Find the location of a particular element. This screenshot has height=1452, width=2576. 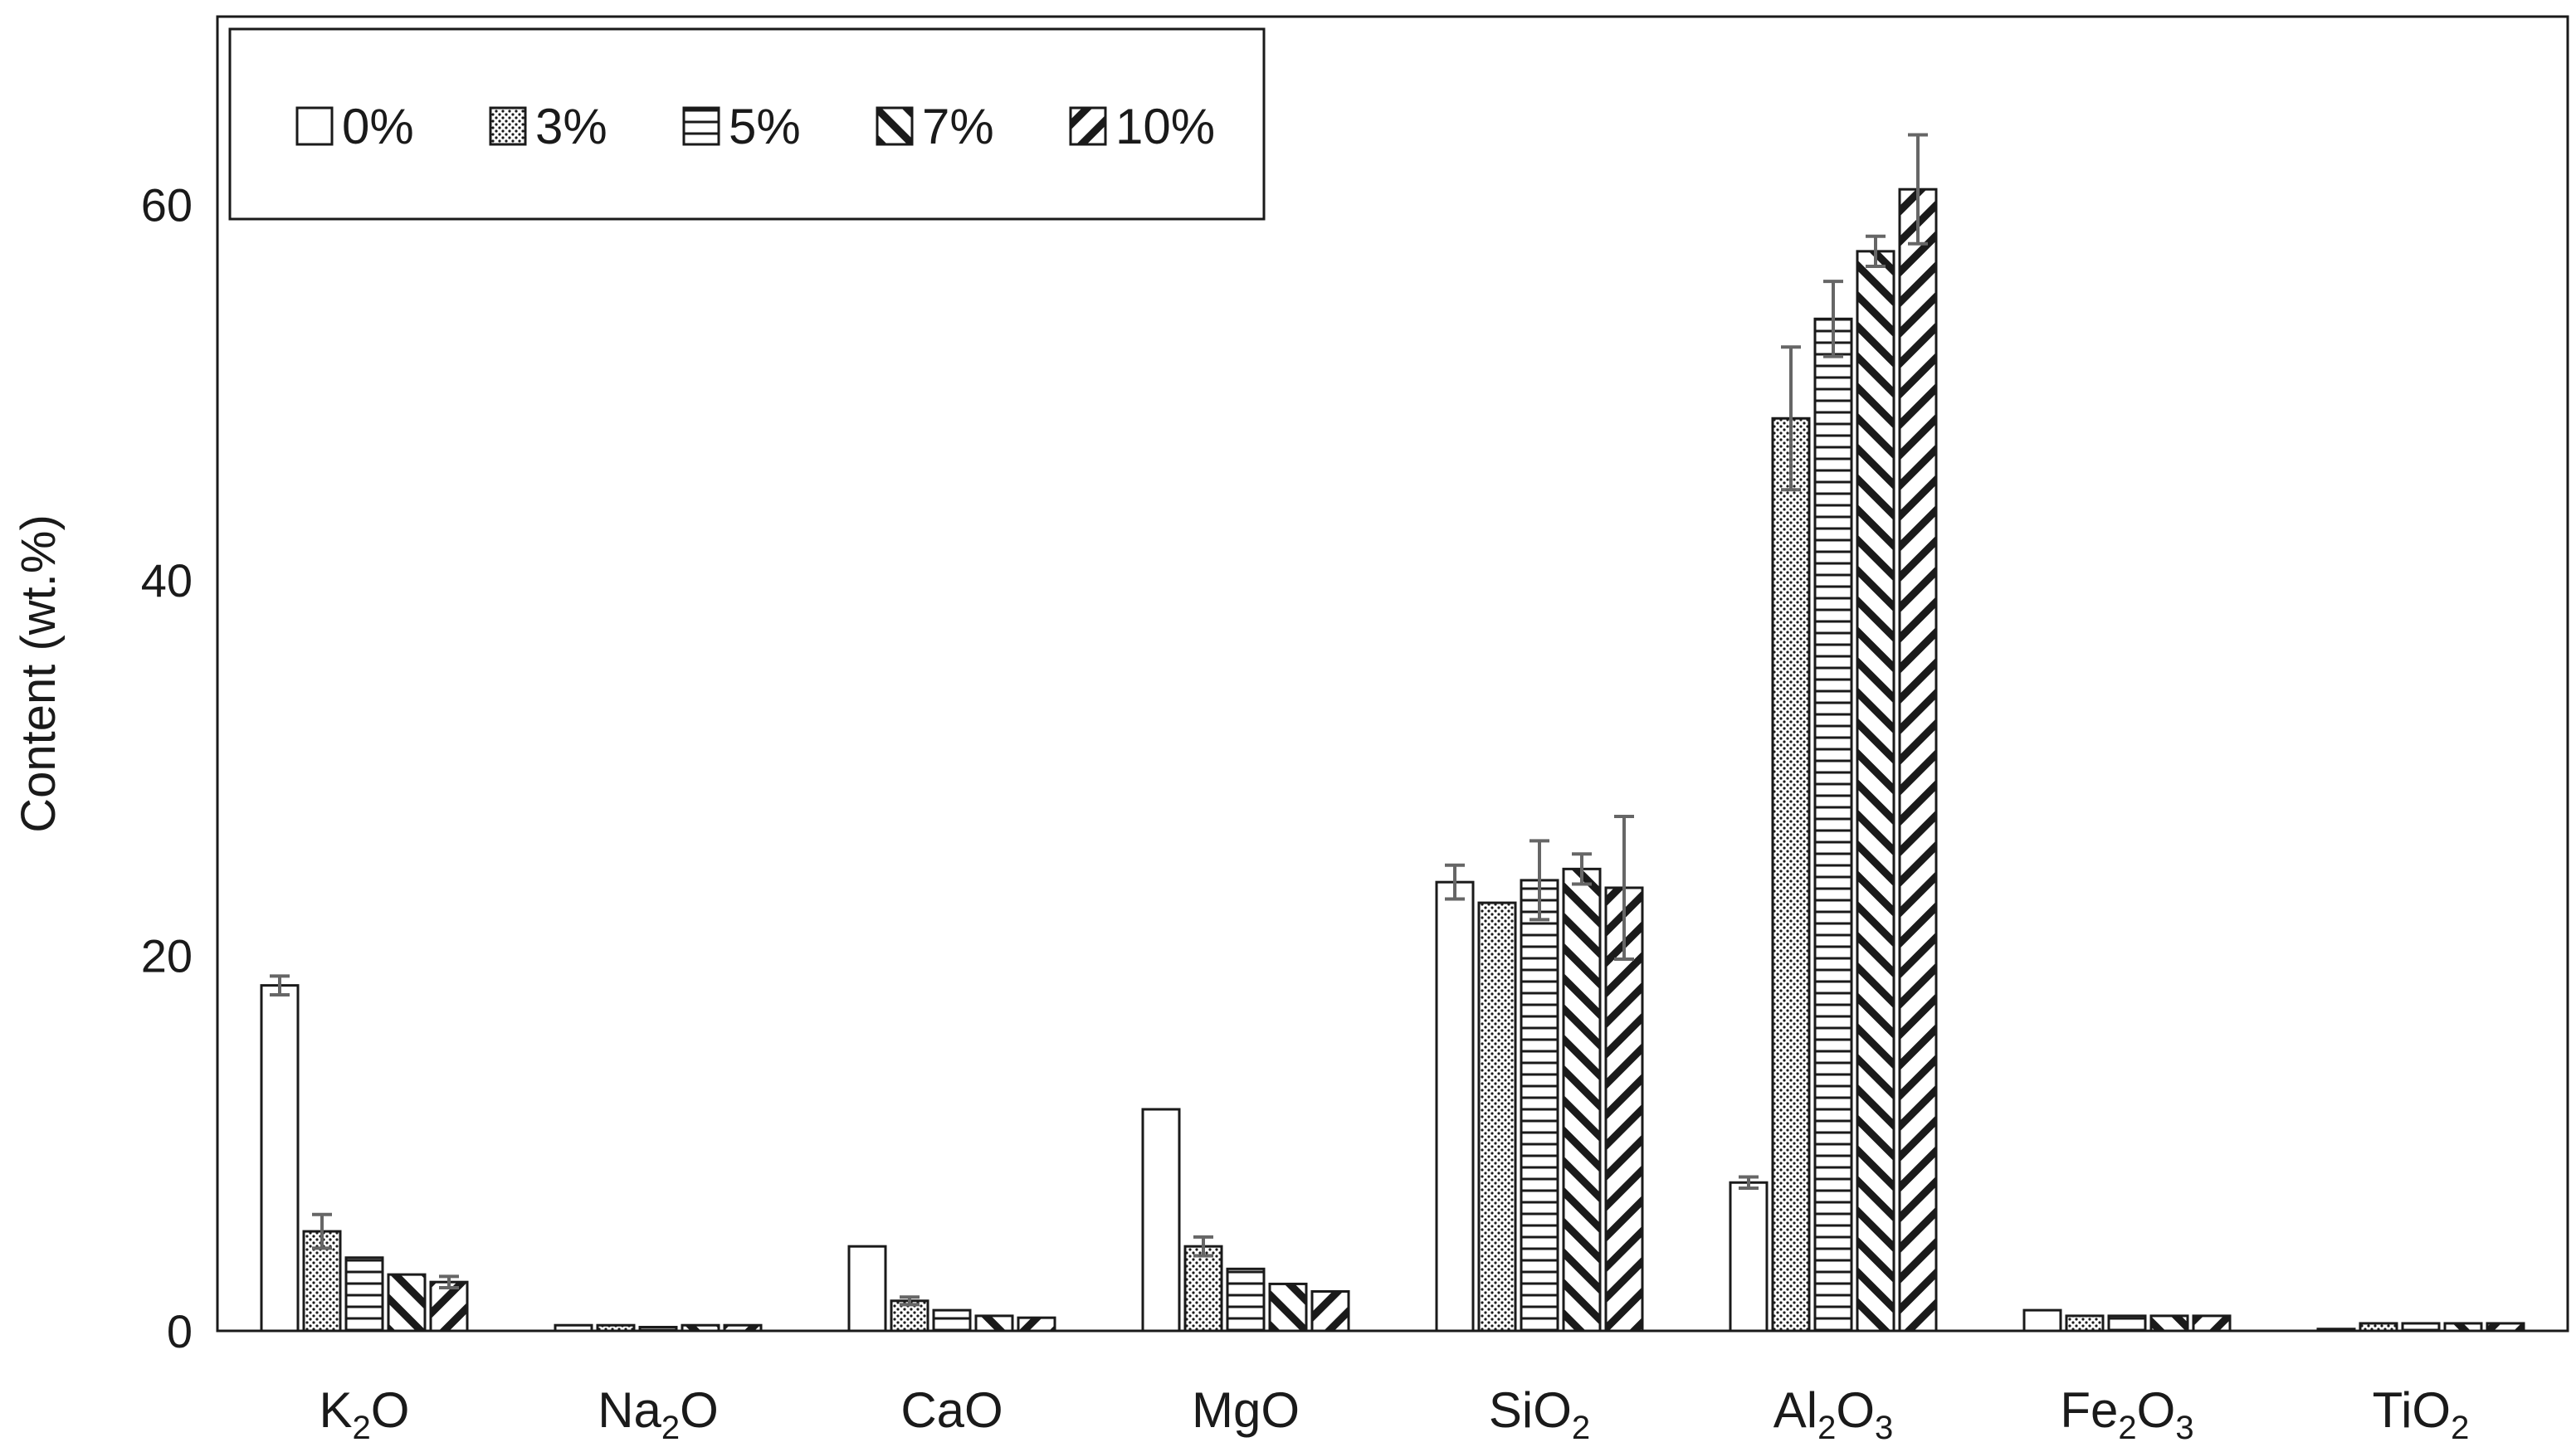

legend-items: 0% 3% 5% 7% 10% is located at coordinates (755, 127).